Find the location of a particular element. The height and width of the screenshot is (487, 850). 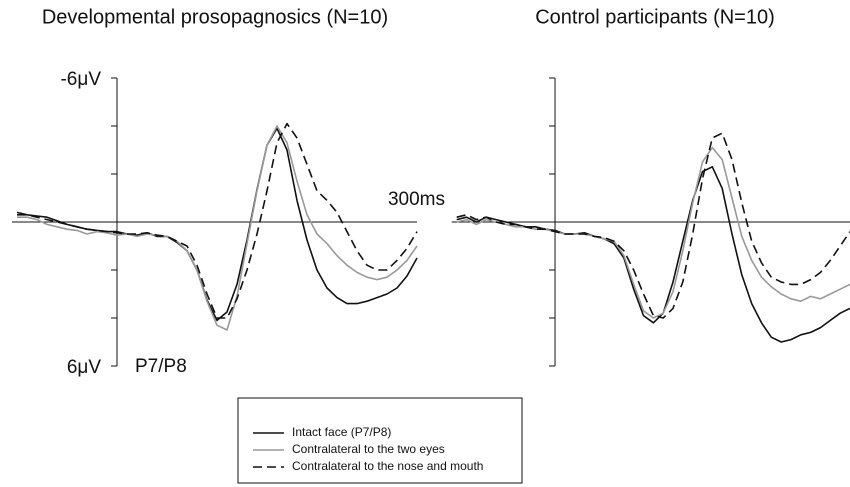

legend-label: Contralateral to the two eyes is located at coordinates (368, 449).